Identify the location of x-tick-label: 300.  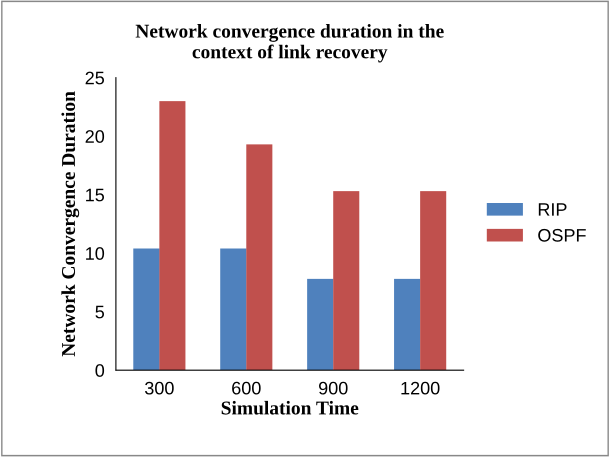
(159, 388).